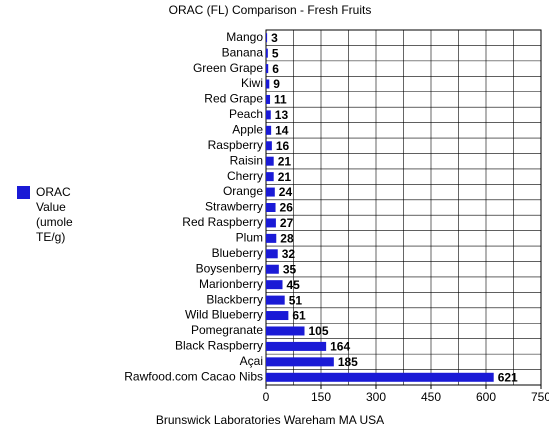  I want to click on value-label: 26, so click(287, 208).